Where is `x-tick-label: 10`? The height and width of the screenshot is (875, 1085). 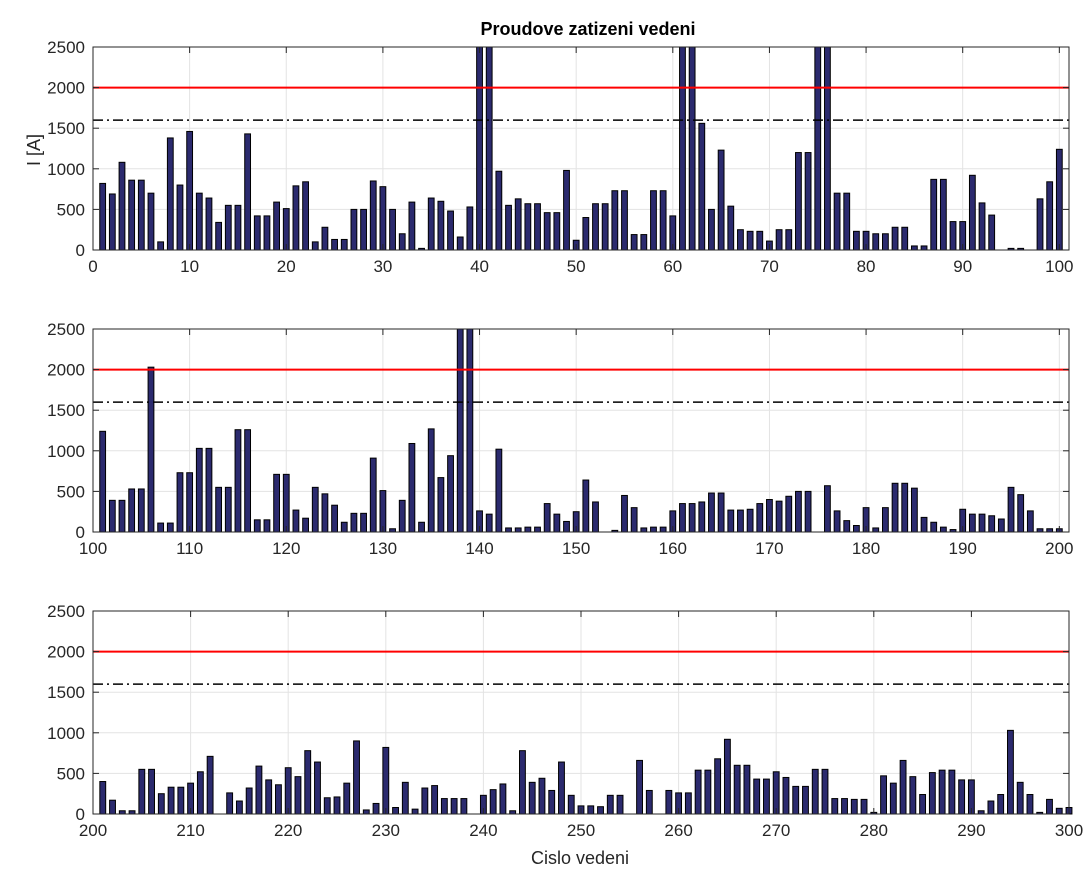 x-tick-label: 10 is located at coordinates (189, 266).